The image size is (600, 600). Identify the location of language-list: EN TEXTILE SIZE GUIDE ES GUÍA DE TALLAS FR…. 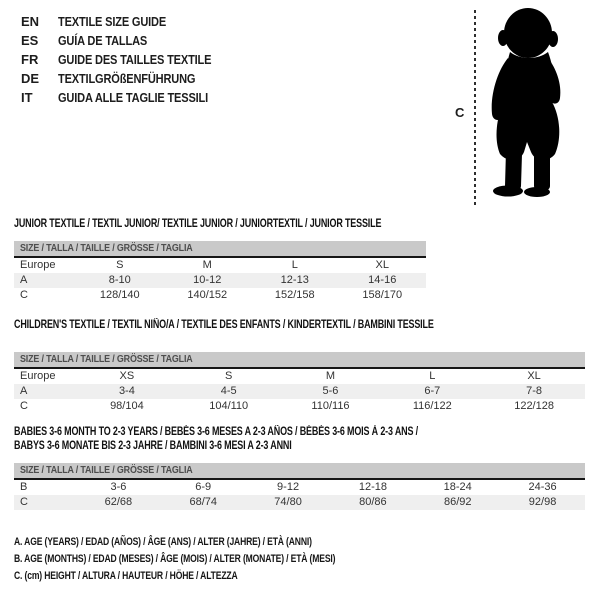
(129, 59).